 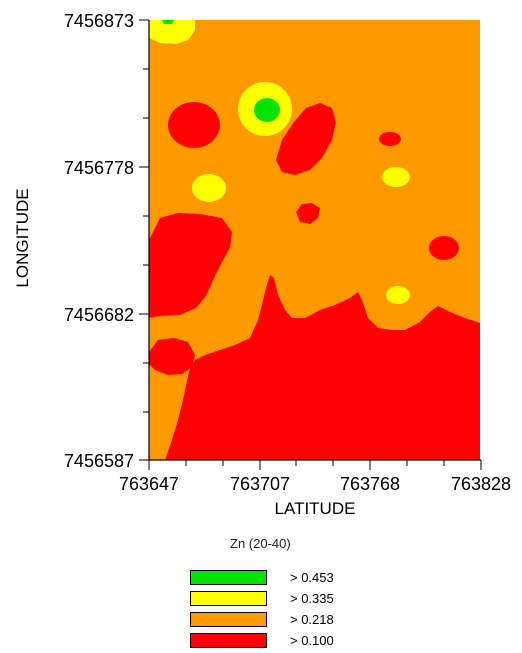 I want to click on zone-gt-0-100-upper-left, so click(x=194, y=125).